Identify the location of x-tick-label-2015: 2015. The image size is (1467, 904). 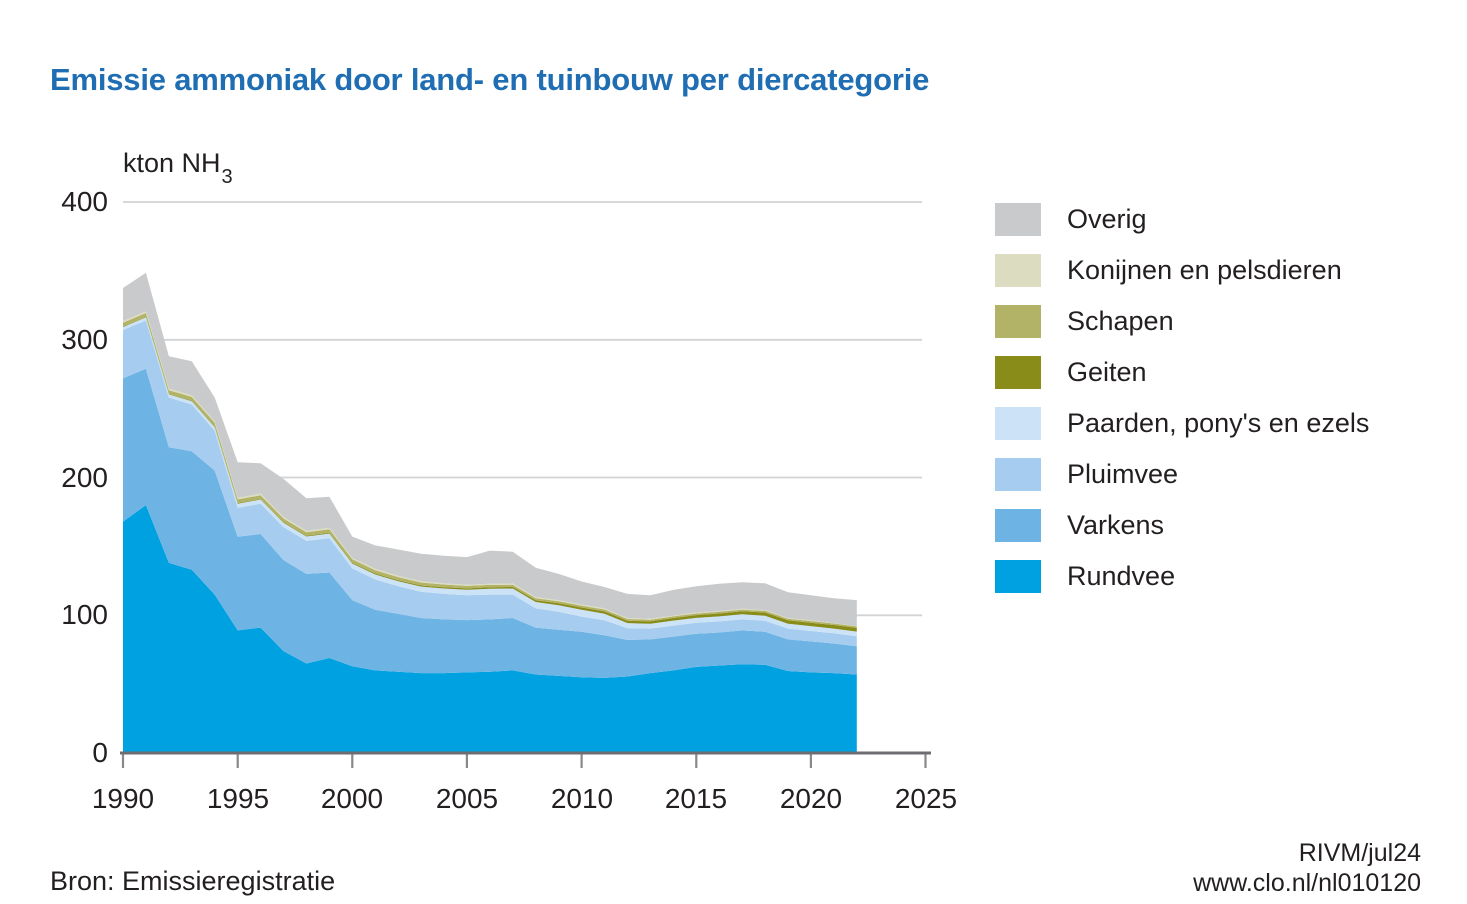
(696, 798).